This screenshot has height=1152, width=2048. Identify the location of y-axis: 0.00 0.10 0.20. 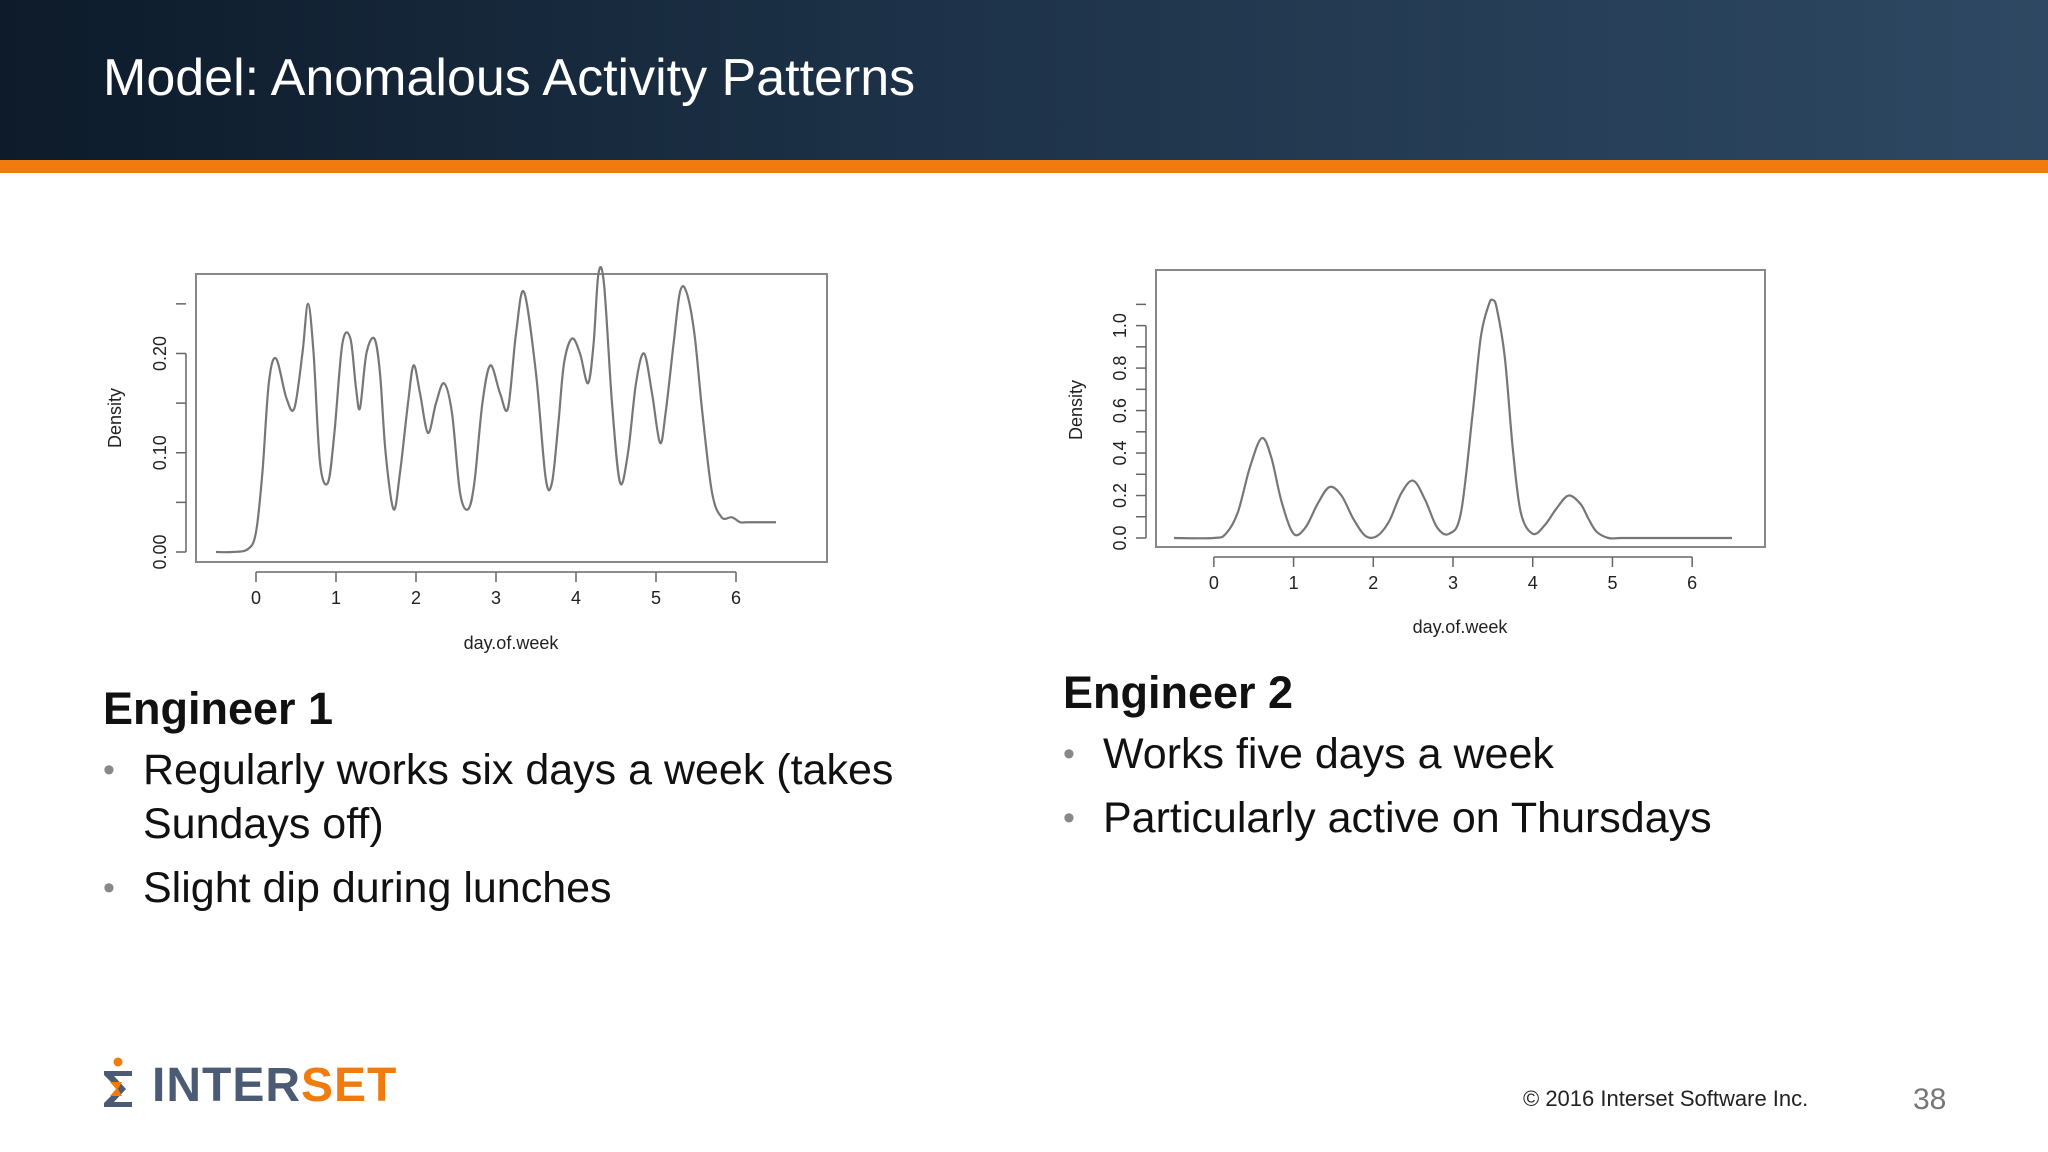
(168, 436).